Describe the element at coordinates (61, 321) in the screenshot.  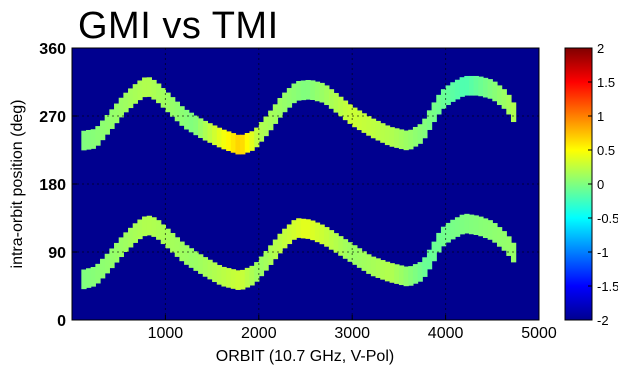
I see `y-tick-label: 0` at that location.